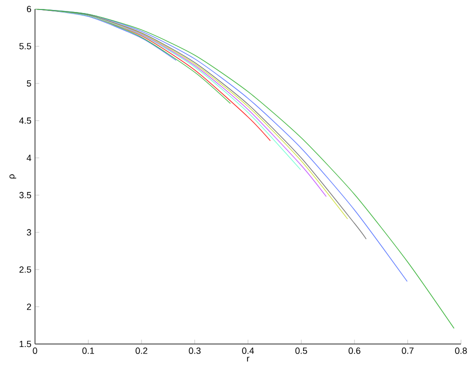  I want to click on y-tick-label: 5, so click(29, 83).